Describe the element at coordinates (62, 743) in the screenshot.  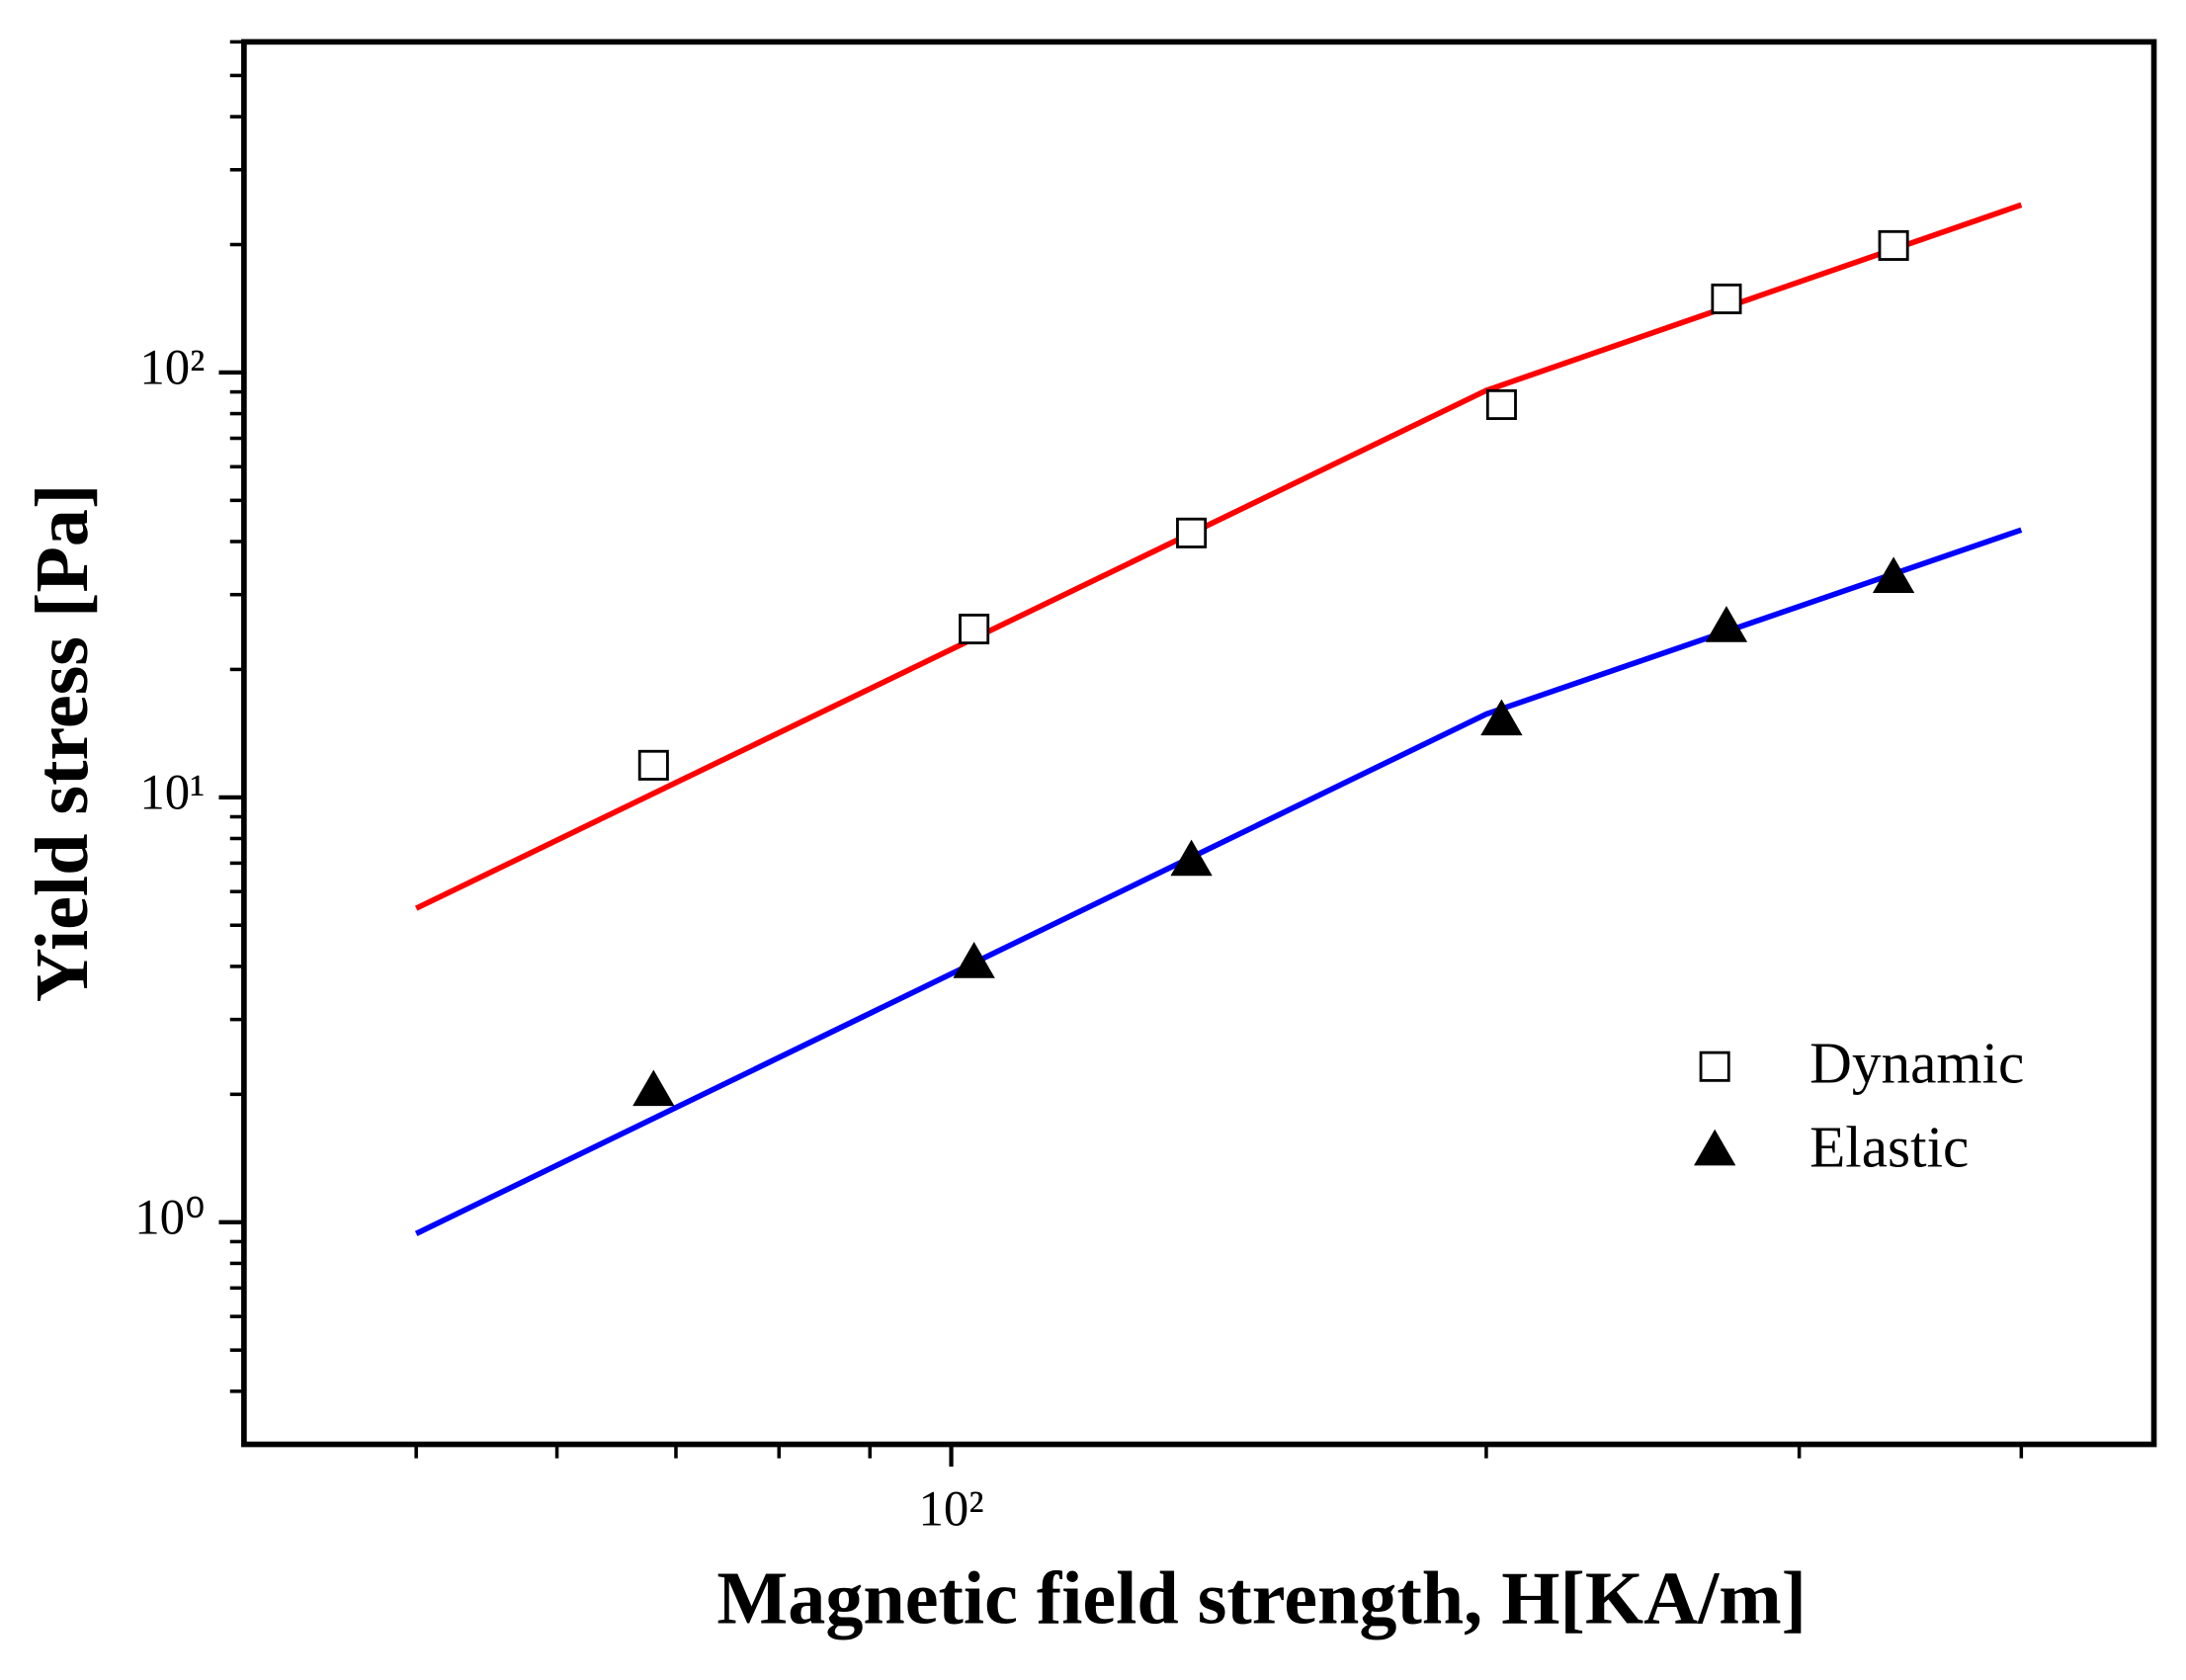
I see `y-axis-title: Yield stress [Pa]` at that location.